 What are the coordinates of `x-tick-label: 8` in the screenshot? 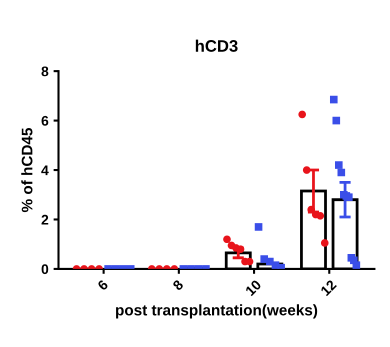 It's located at (178, 285).